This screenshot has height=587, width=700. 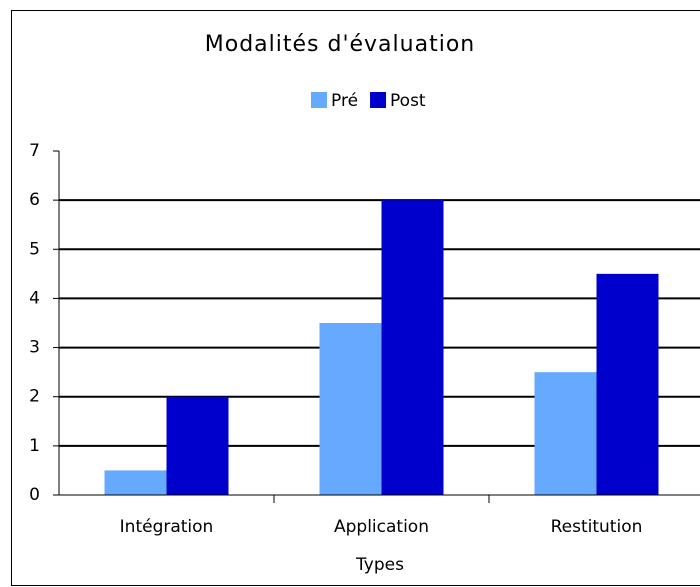 I want to click on x-tick-label: Intégration, so click(x=167, y=527).